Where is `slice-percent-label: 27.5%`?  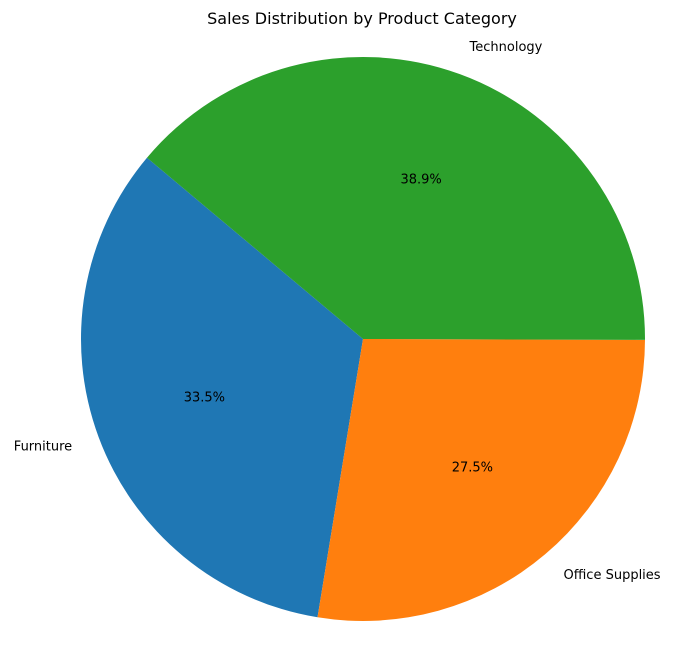
slice-percent-label: 27.5% is located at coordinates (472, 468).